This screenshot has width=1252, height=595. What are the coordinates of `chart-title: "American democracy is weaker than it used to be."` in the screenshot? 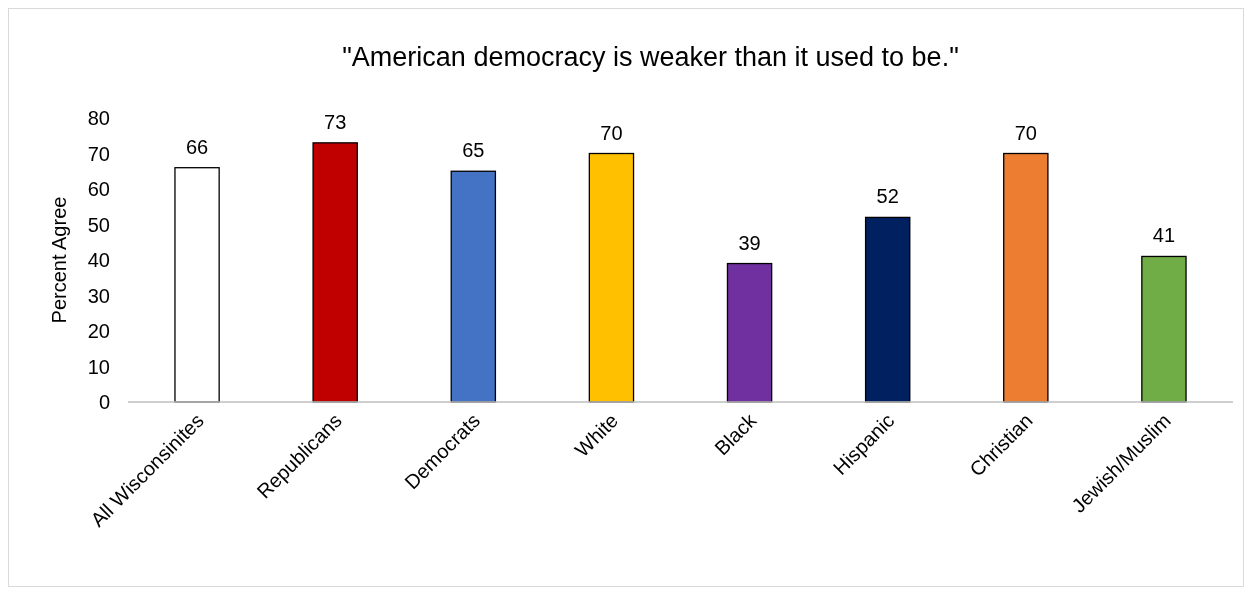 It's located at (650, 57).